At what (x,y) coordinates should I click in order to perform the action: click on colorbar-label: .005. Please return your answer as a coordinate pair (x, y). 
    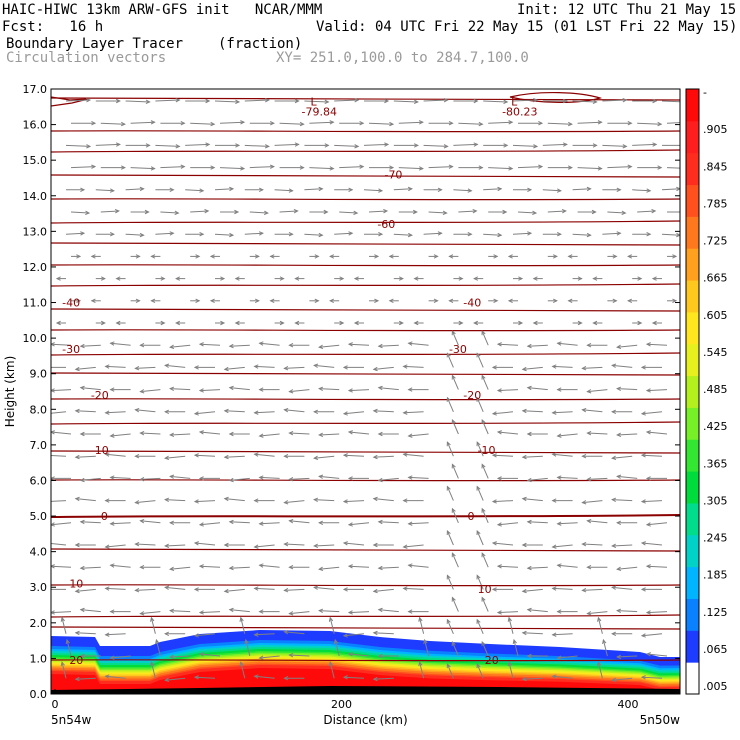
    Looking at the image, I should click on (715, 686).